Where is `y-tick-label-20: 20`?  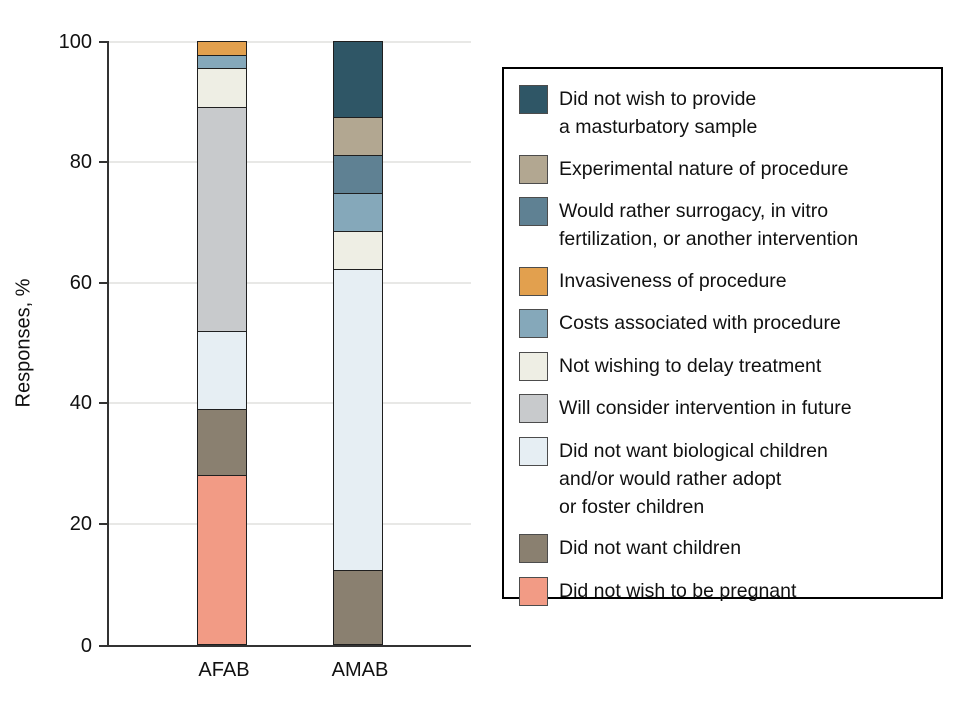
y-tick-label-20: 20 is located at coordinates (80, 524).